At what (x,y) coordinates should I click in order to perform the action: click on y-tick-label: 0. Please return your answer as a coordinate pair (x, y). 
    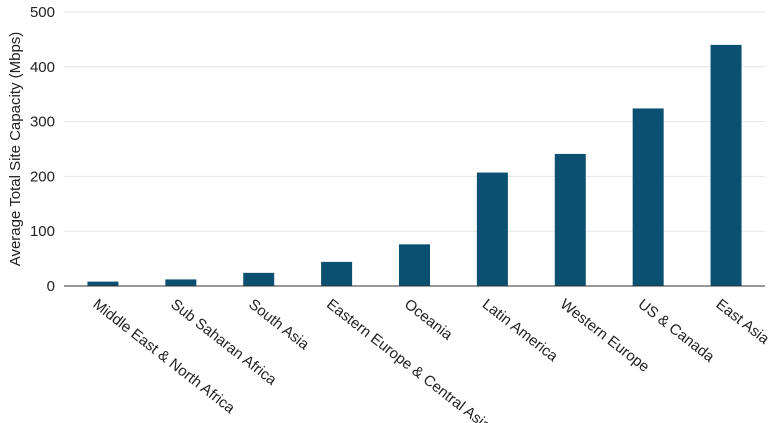
    Looking at the image, I should click on (51, 286).